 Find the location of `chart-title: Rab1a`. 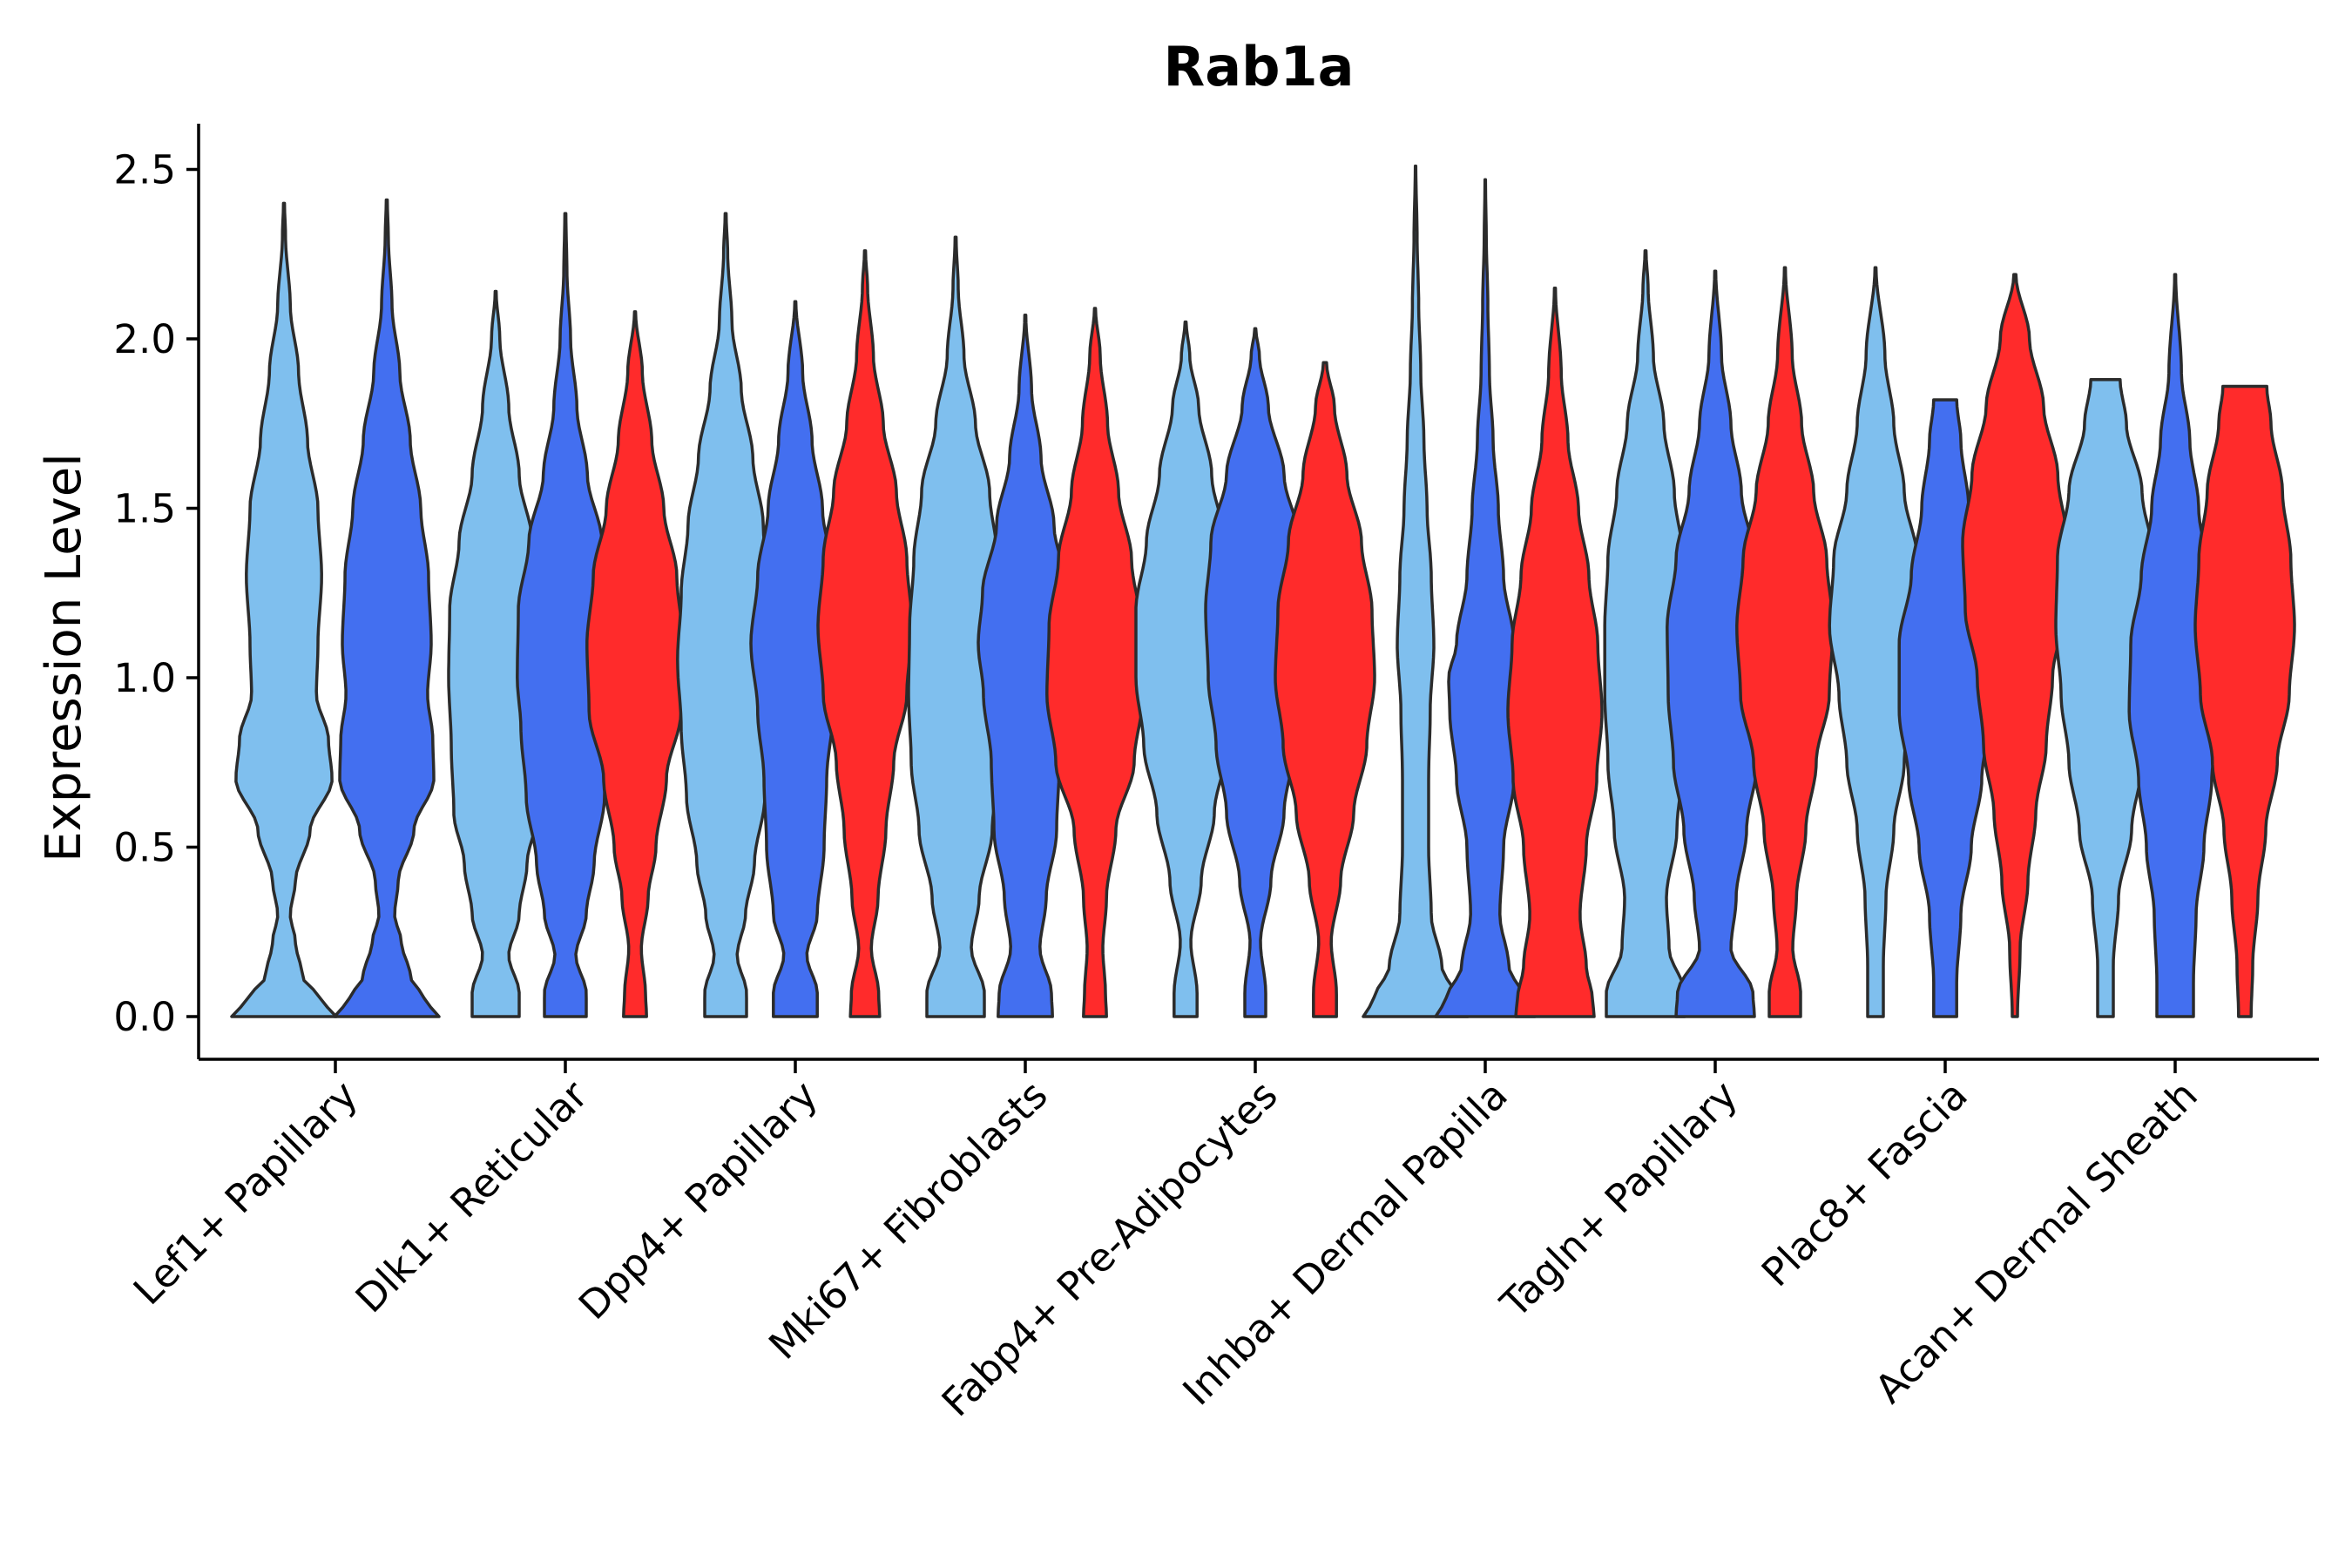

chart-title: Rab1a is located at coordinates (1260, 66).